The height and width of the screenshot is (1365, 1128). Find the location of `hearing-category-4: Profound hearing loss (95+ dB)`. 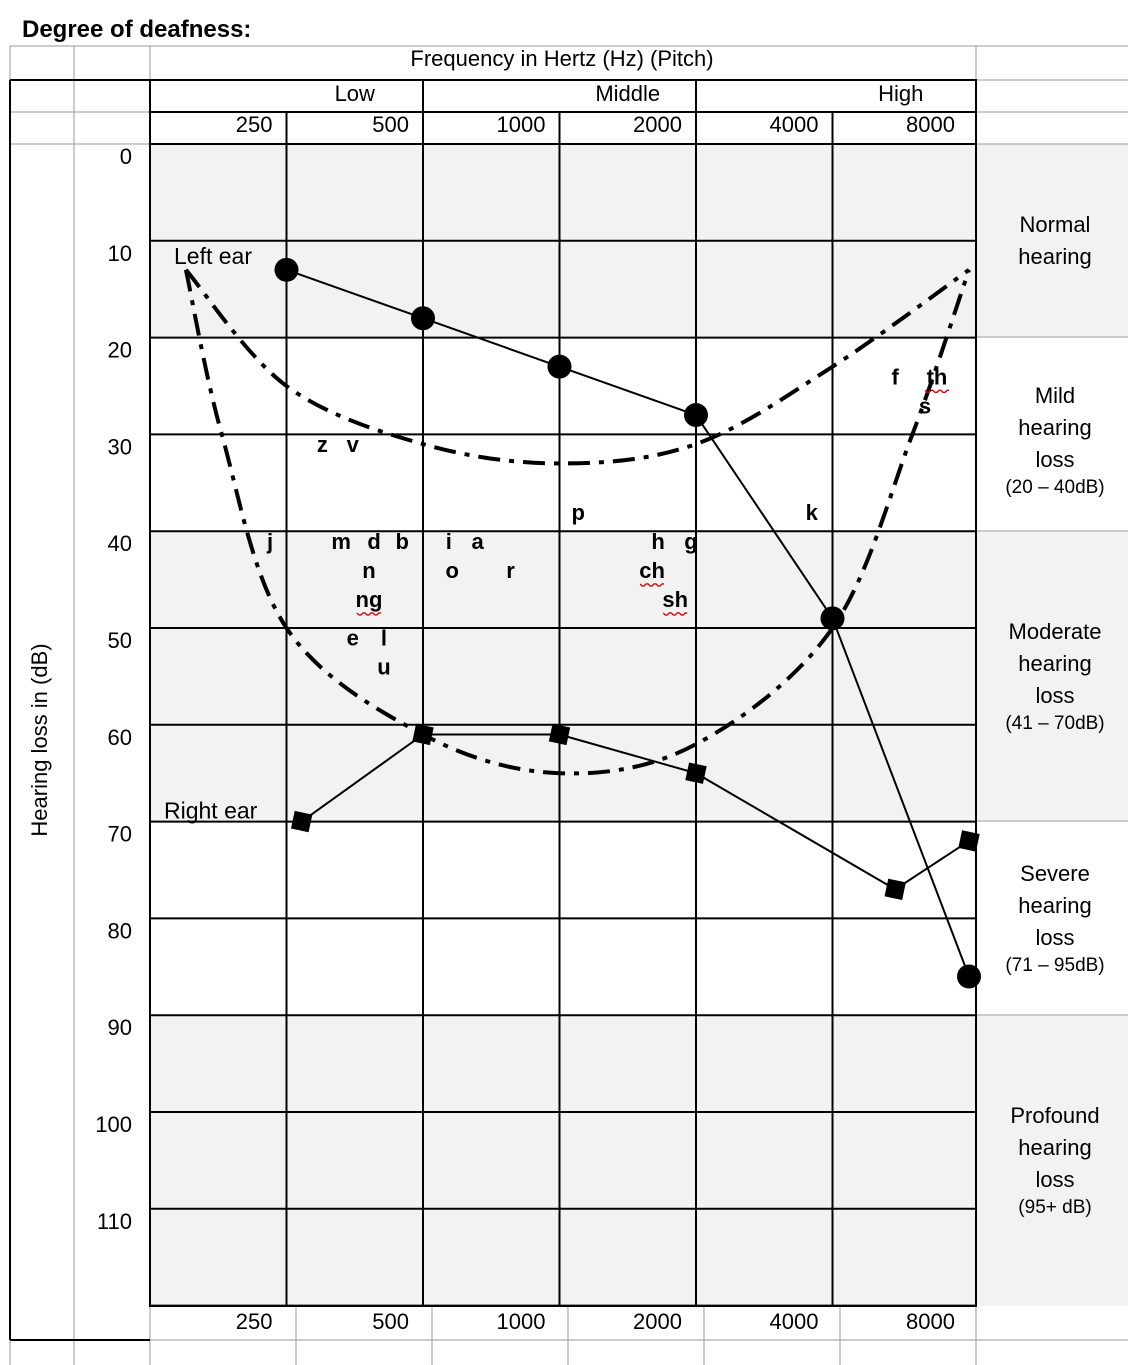

hearing-category-4: Profound hearing loss (95+ dB) is located at coordinates (1054, 1160).